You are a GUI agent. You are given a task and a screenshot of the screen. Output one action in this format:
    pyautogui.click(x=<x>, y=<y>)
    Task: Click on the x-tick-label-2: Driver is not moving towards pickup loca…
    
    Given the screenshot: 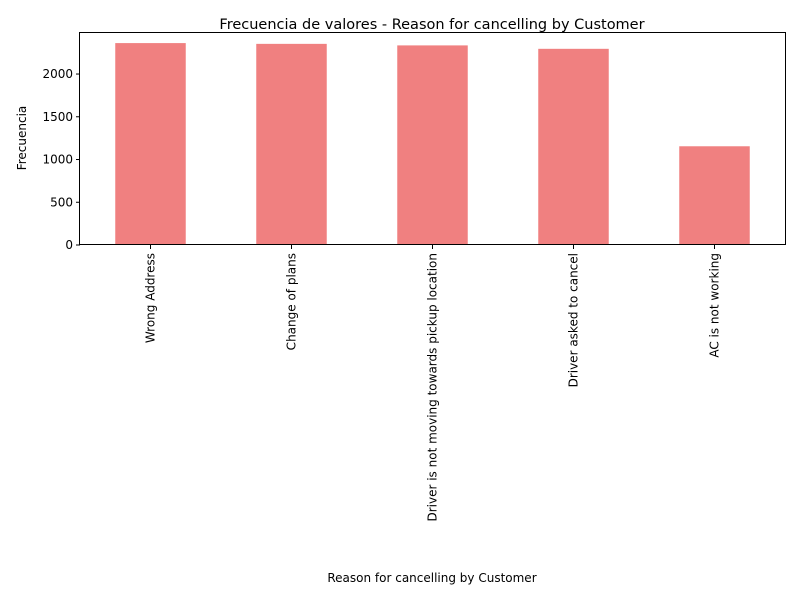 What is the action you would take?
    pyautogui.click(x=433, y=387)
    